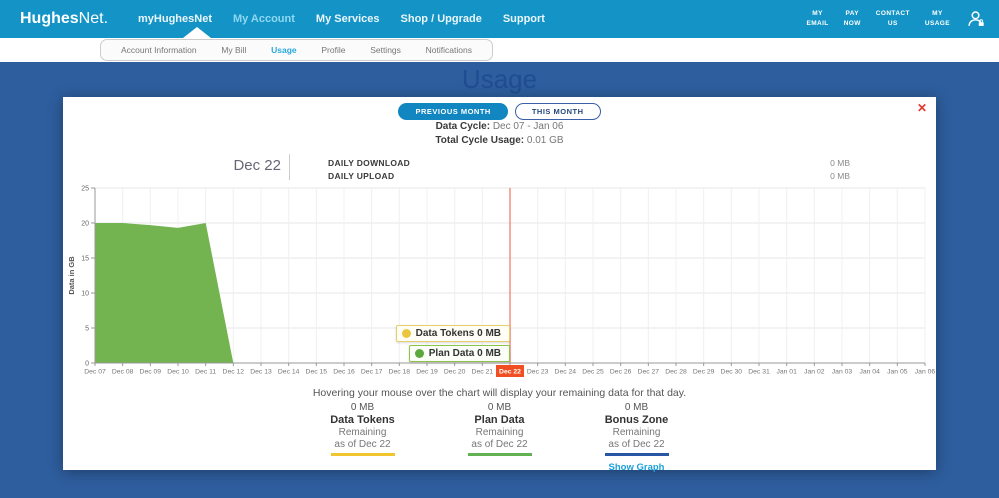 The width and height of the screenshot is (999, 498). Describe the element at coordinates (448, 50) in the screenshot. I see `tab-notifications: Notifications` at that location.